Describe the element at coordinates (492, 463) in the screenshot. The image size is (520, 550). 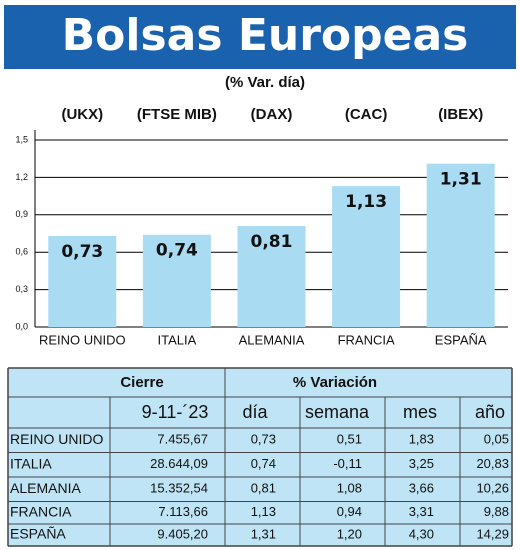
I see `table-cell: 20,83` at that location.